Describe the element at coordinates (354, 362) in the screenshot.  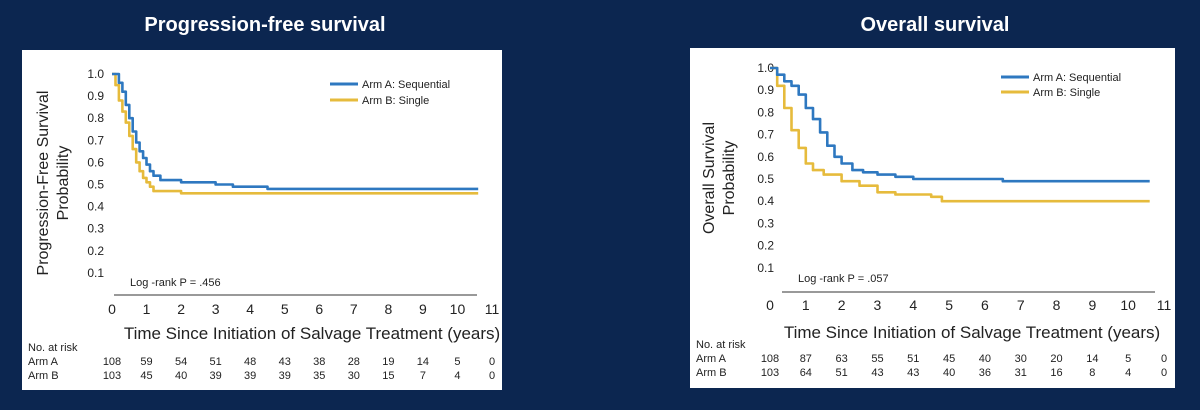
I see `pfs-risk-value-arm-a: 28` at that location.